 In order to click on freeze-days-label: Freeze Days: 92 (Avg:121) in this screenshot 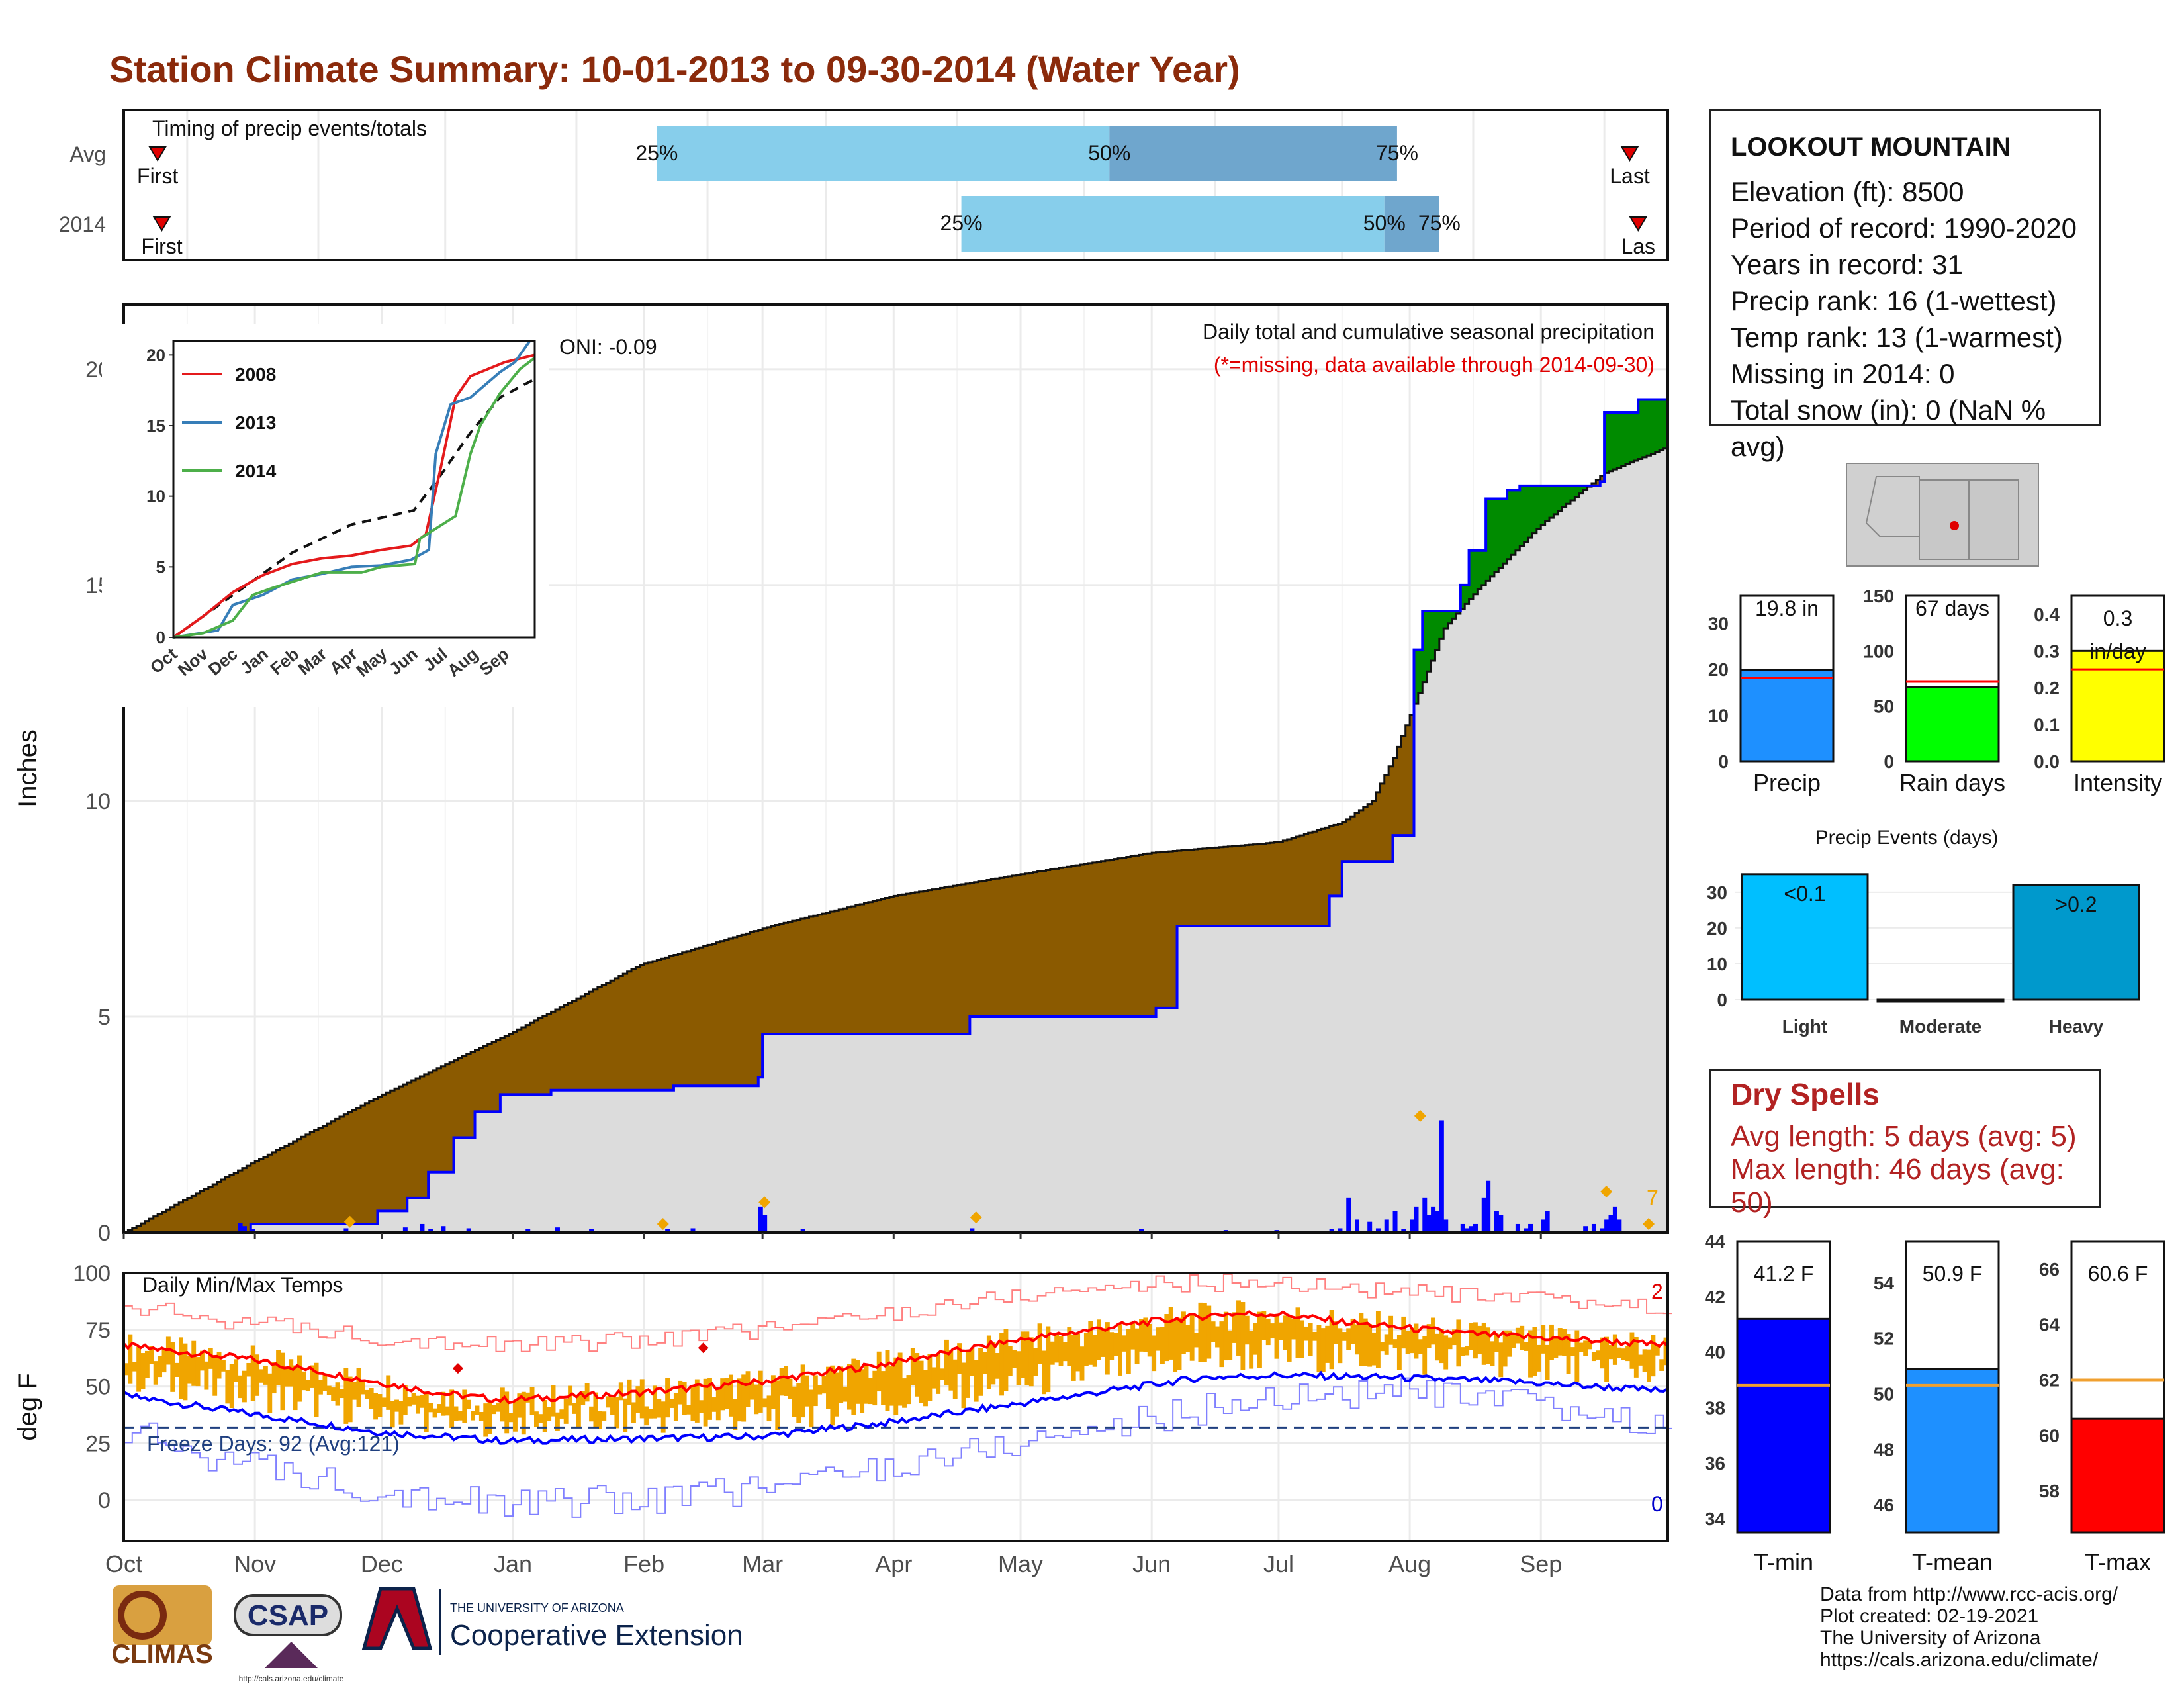, I will do `click(273, 1444)`.